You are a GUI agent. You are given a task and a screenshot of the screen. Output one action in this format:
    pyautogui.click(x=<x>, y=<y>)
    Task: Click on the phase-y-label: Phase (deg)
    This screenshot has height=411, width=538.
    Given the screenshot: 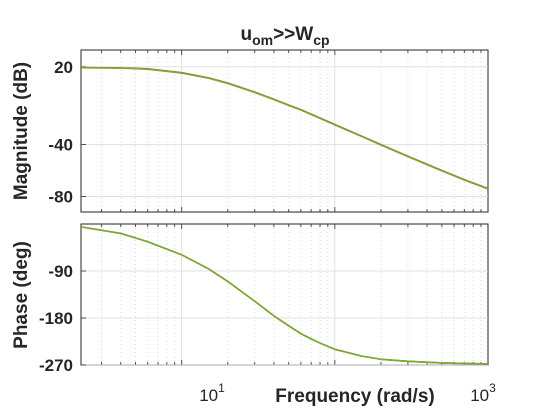 What is the action you would take?
    pyautogui.click(x=21, y=295)
    